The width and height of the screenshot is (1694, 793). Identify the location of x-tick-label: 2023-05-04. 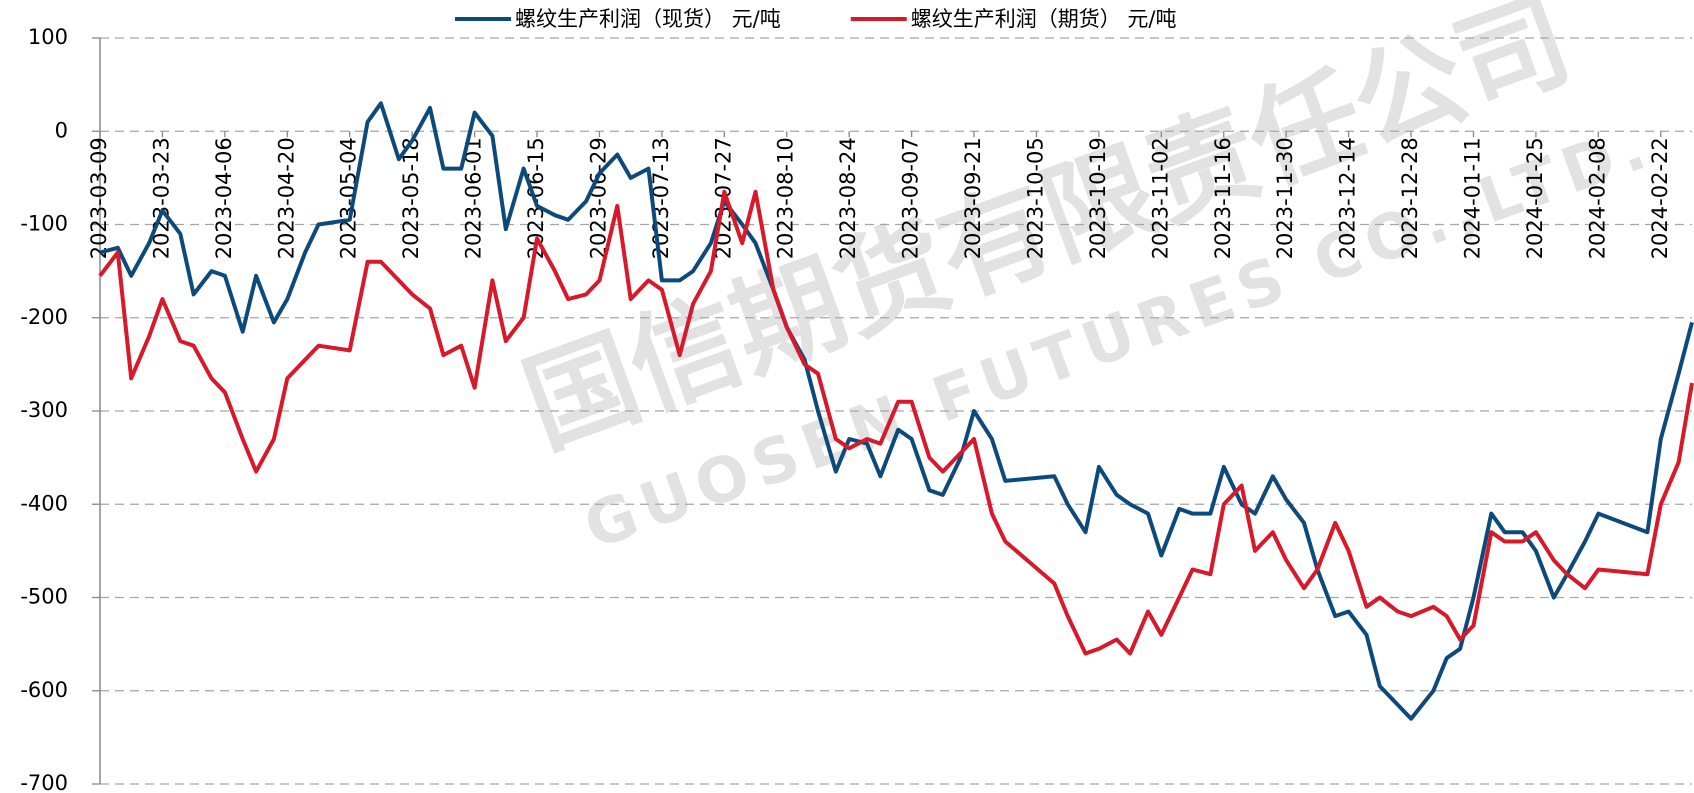
(349, 198).